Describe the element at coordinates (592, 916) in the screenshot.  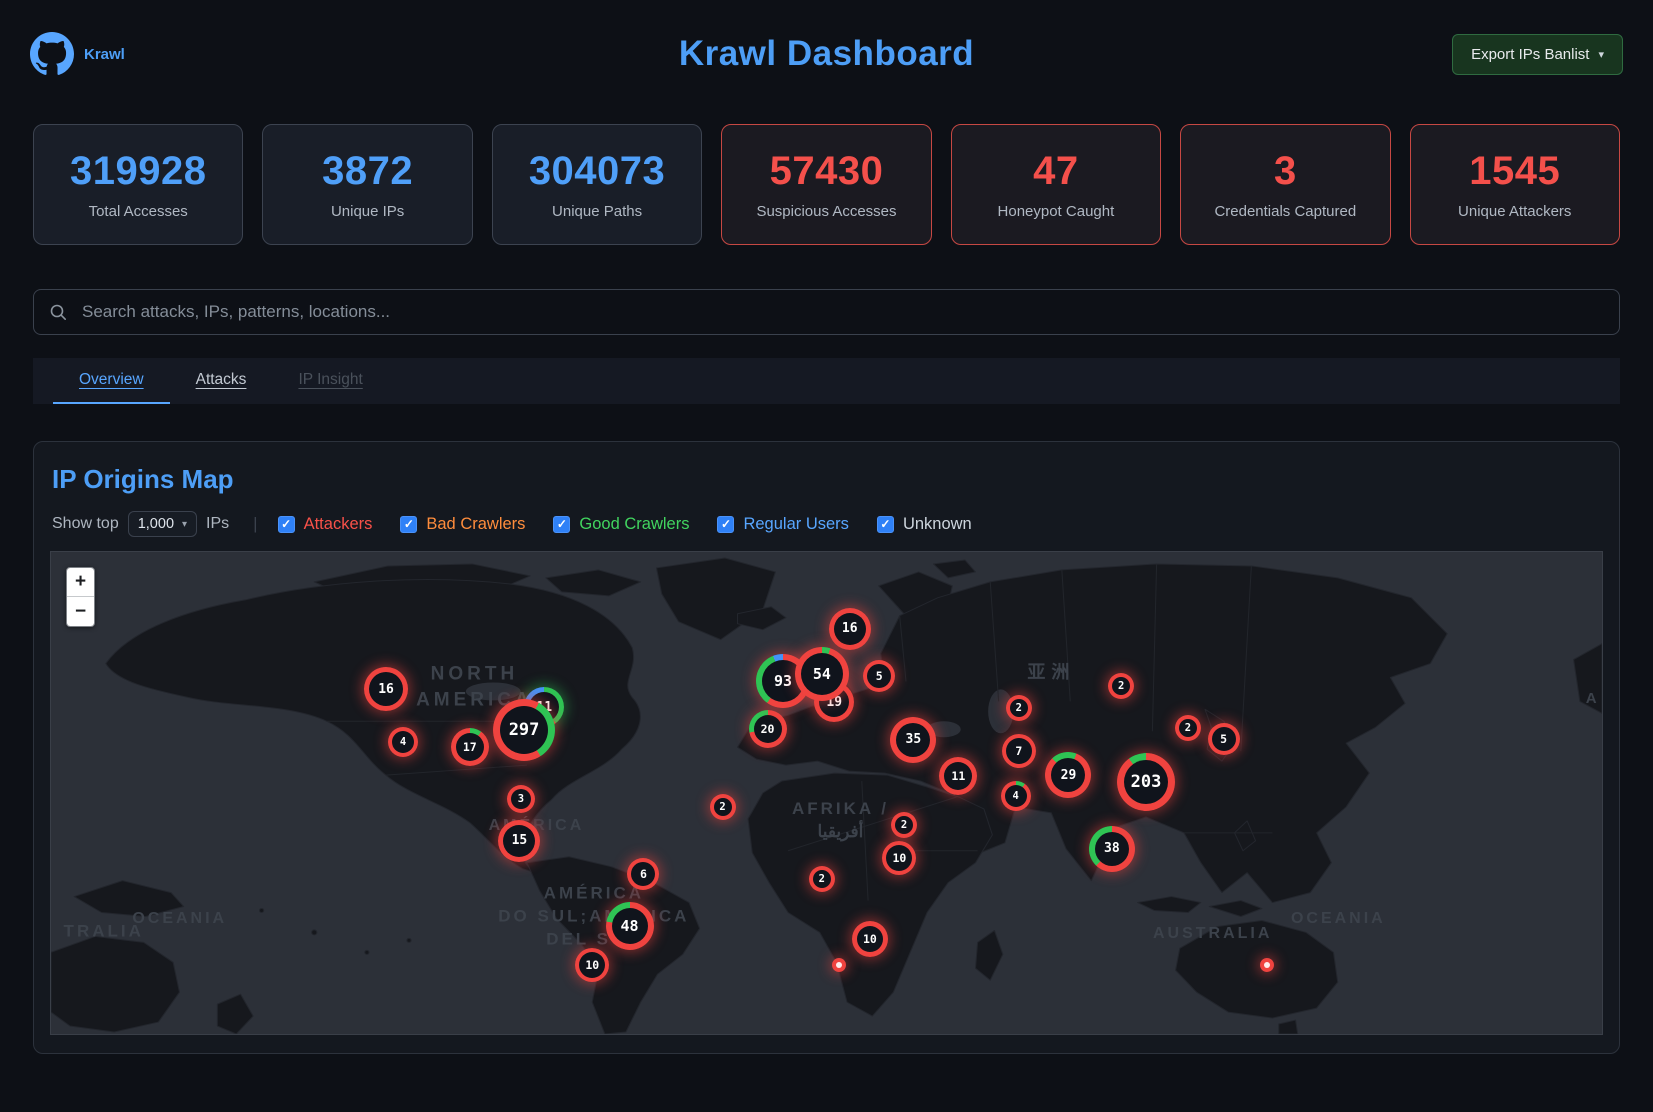
I see `map-region-label: AMÉRICA DO SUL;AMÉRICA DEL SUR` at that location.